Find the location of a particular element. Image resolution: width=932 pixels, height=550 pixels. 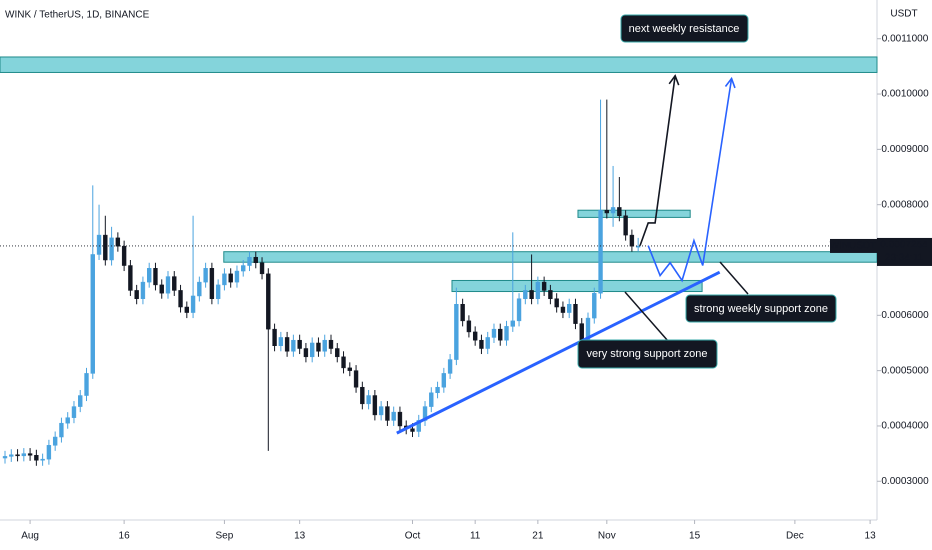

y-tick-label: 0.0009000 is located at coordinates (905, 149).